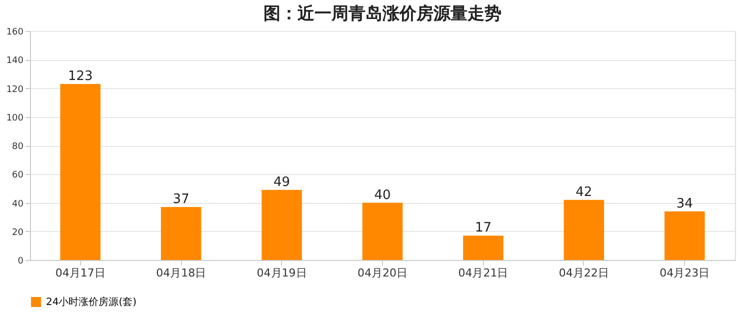 The height and width of the screenshot is (312, 740). What do you see at coordinates (15, 61) in the screenshot?
I see `y-tick-label: 140` at bounding box center [15, 61].